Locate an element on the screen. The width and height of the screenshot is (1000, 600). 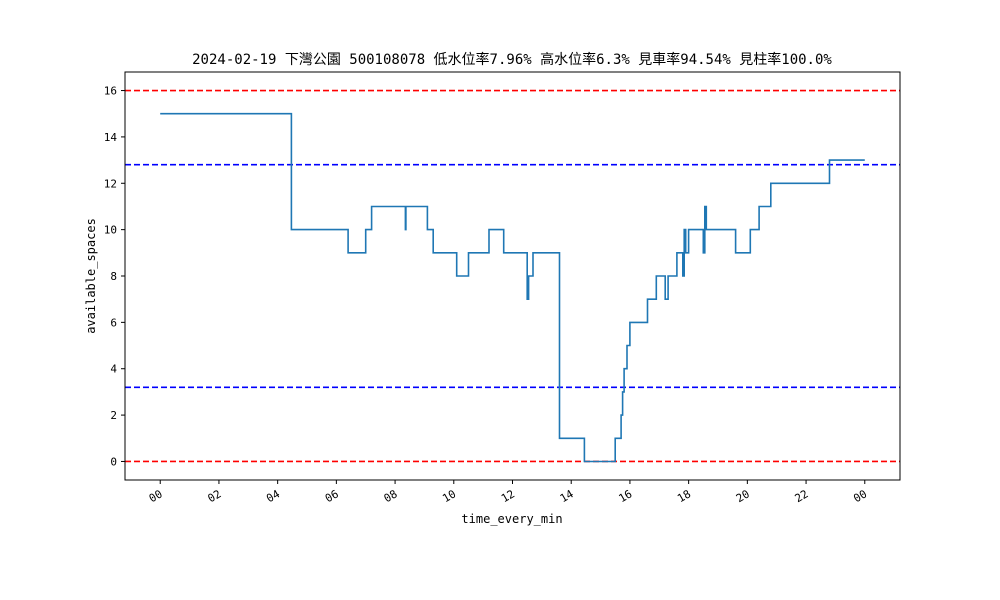
y-tick-label: 6 is located at coordinates (113, 322).